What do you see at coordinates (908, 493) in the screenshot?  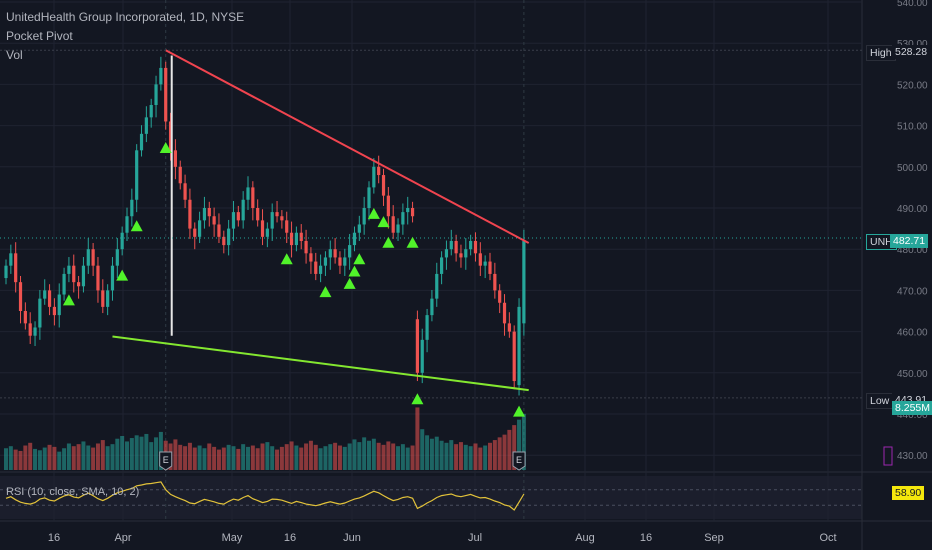 I see `rsi-value-tag: 58.90` at bounding box center [908, 493].